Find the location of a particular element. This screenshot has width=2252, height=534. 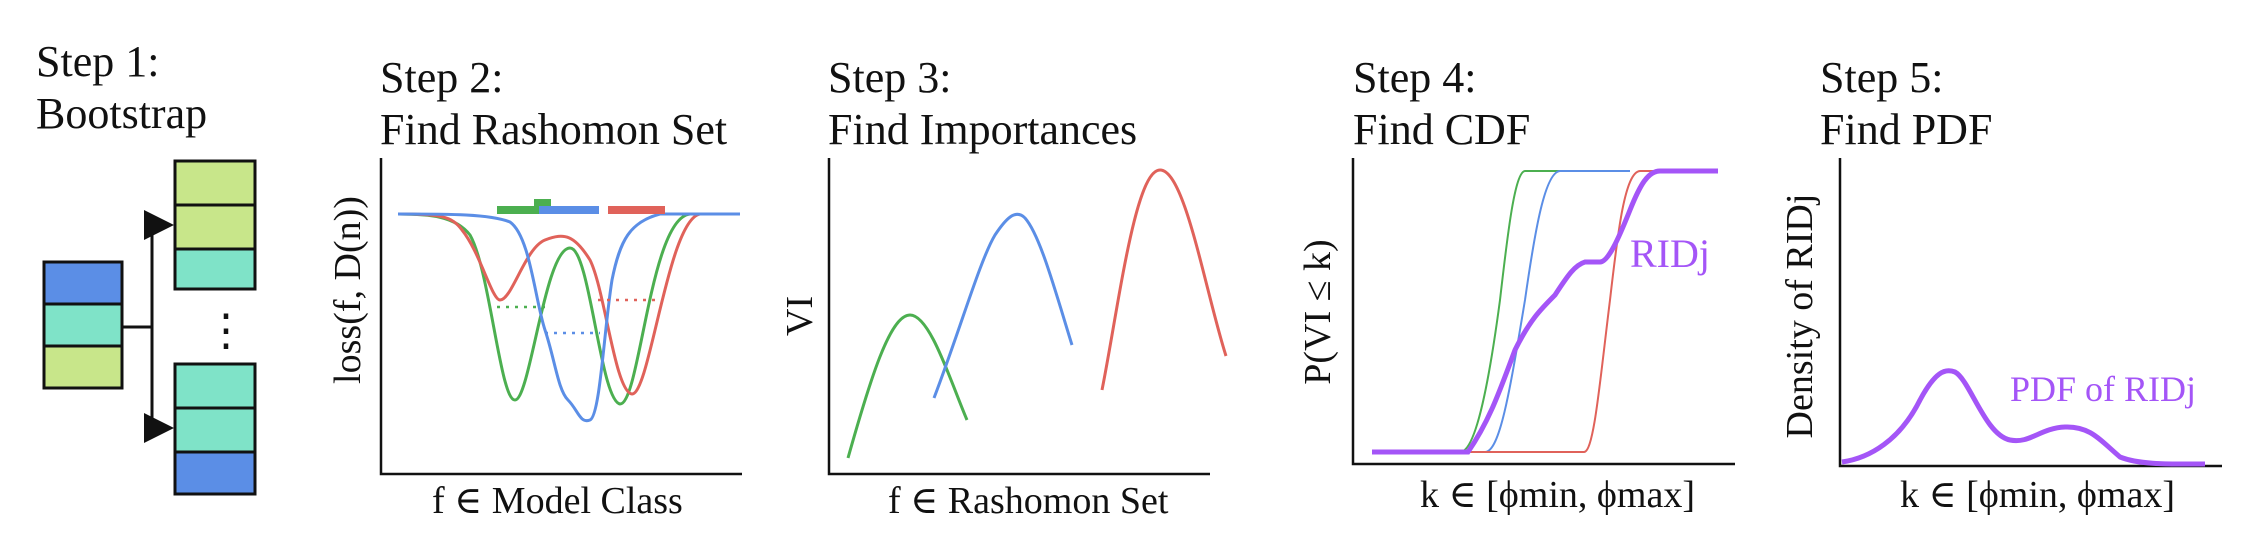

step4-name: Find CDF is located at coordinates (1442, 129).